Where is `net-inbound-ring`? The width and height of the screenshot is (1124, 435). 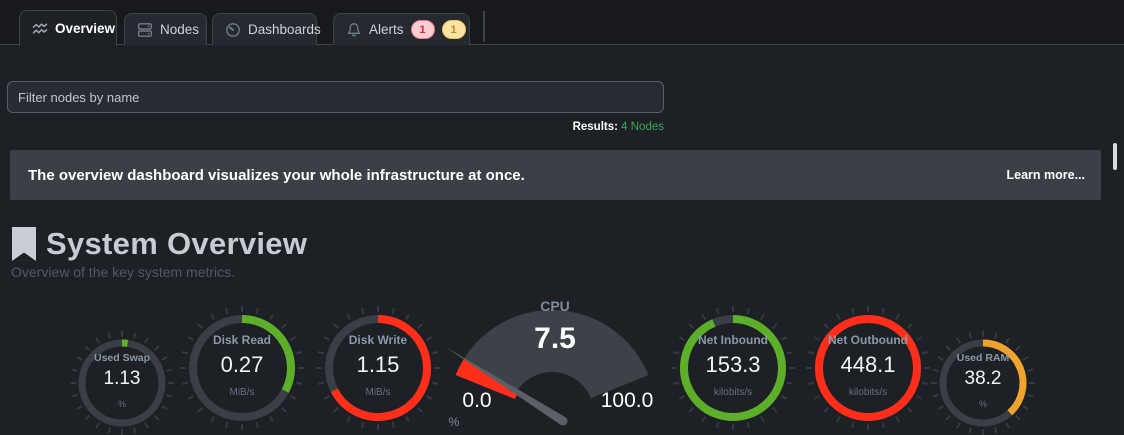 net-inbound-ring is located at coordinates (733, 368).